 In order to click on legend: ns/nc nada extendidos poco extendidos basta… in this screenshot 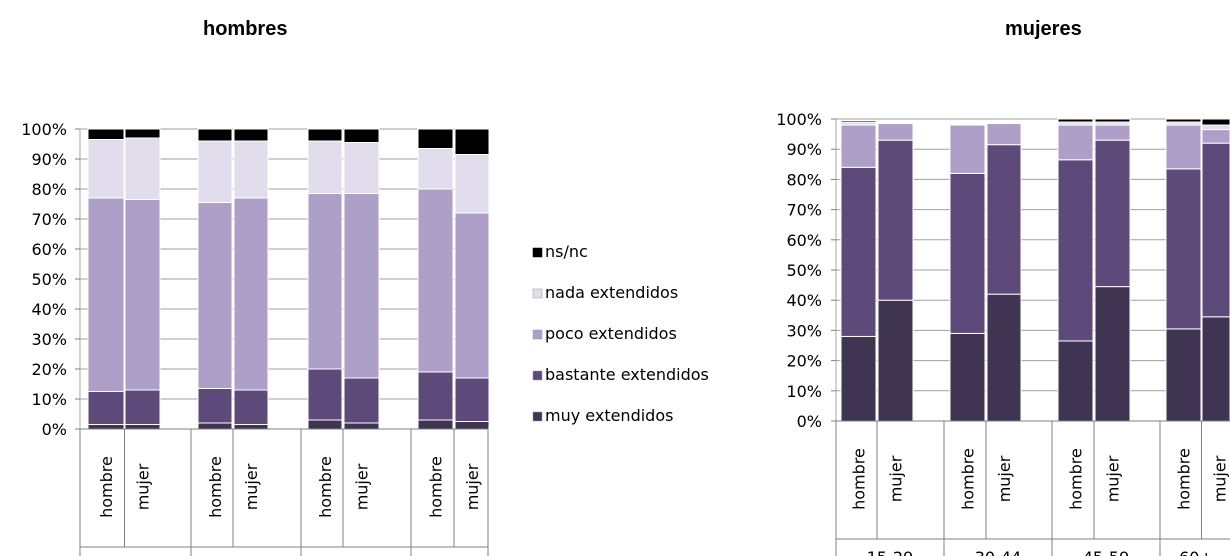, I will do `click(620, 333)`.